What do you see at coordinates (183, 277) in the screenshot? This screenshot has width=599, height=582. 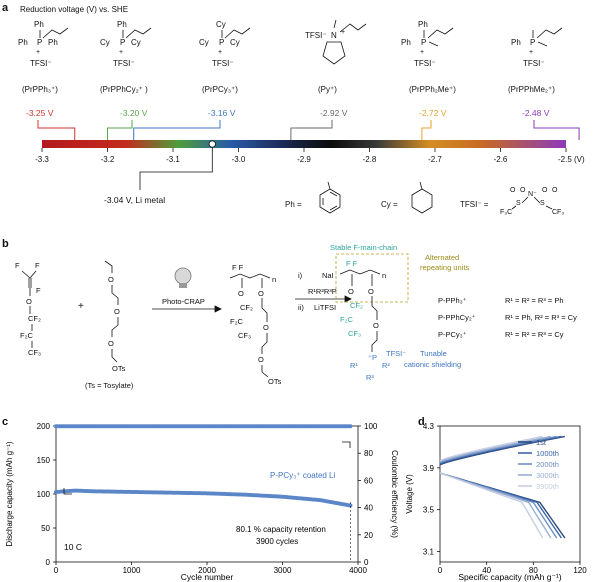 I see `light-bulb-icon` at bounding box center [183, 277].